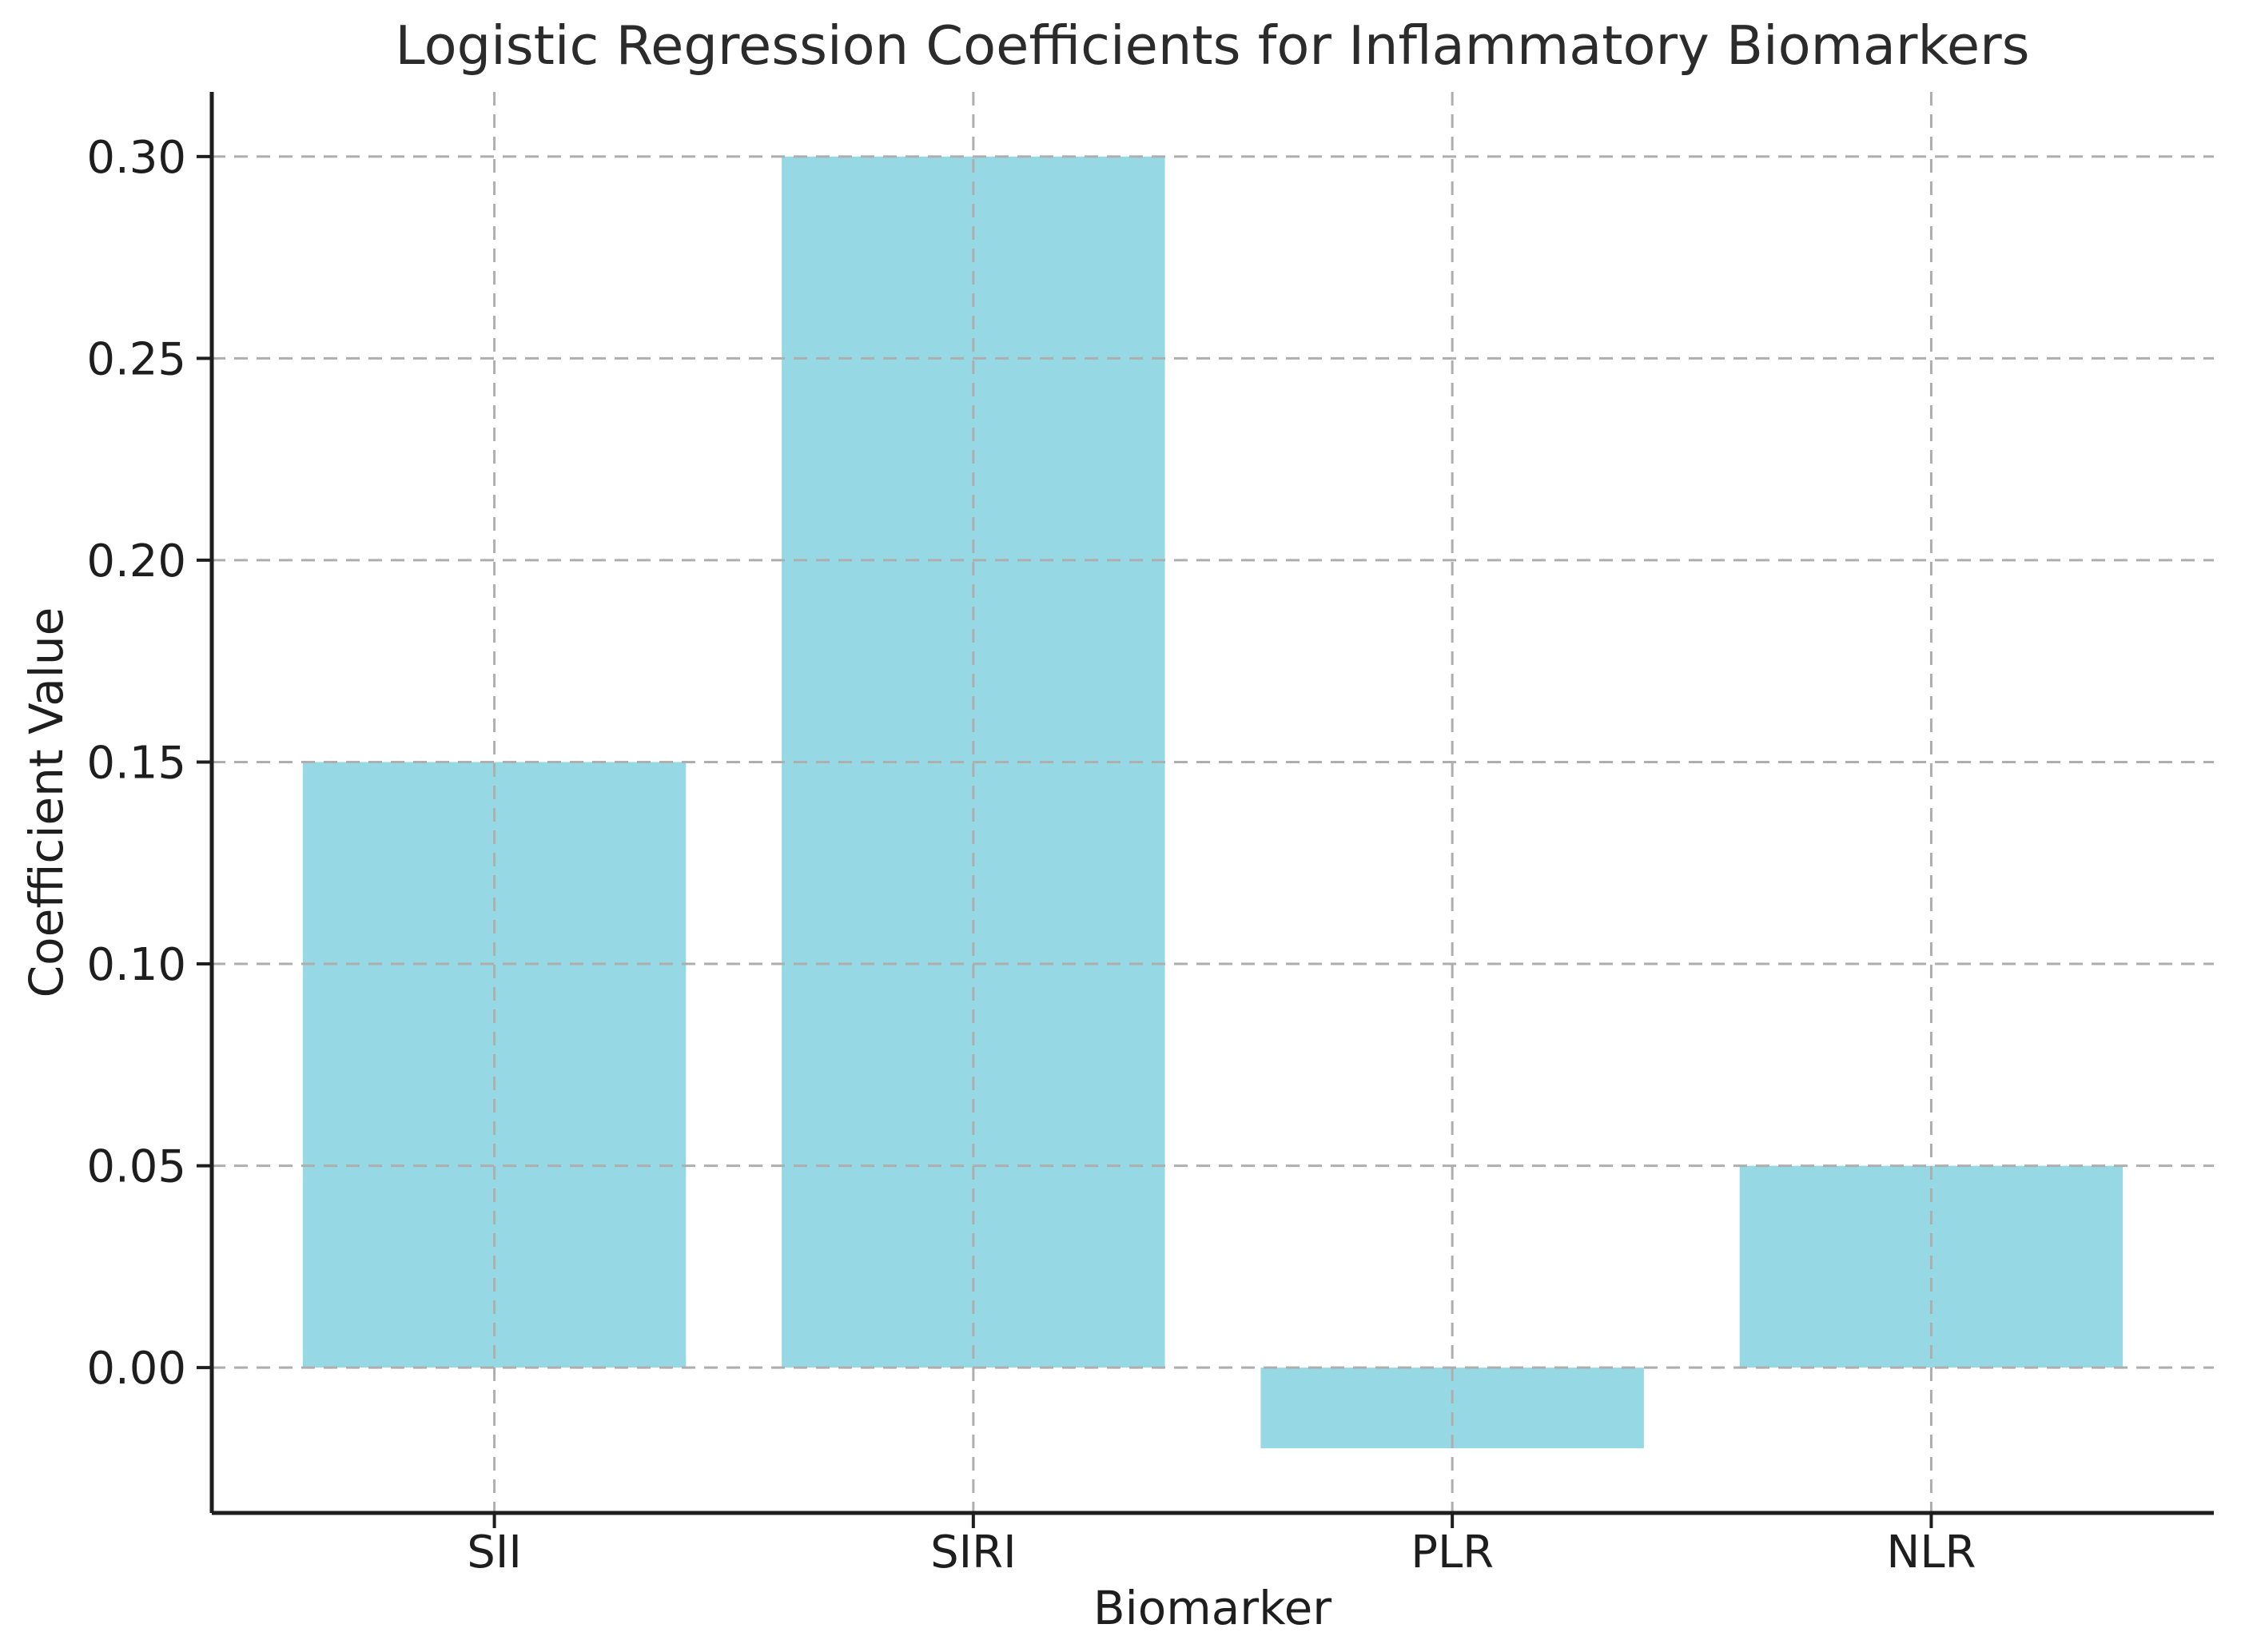 This screenshot has height=1652, width=2241. Describe the element at coordinates (973, 1552) in the screenshot. I see `x-tick-label-siri: SIRI` at that location.